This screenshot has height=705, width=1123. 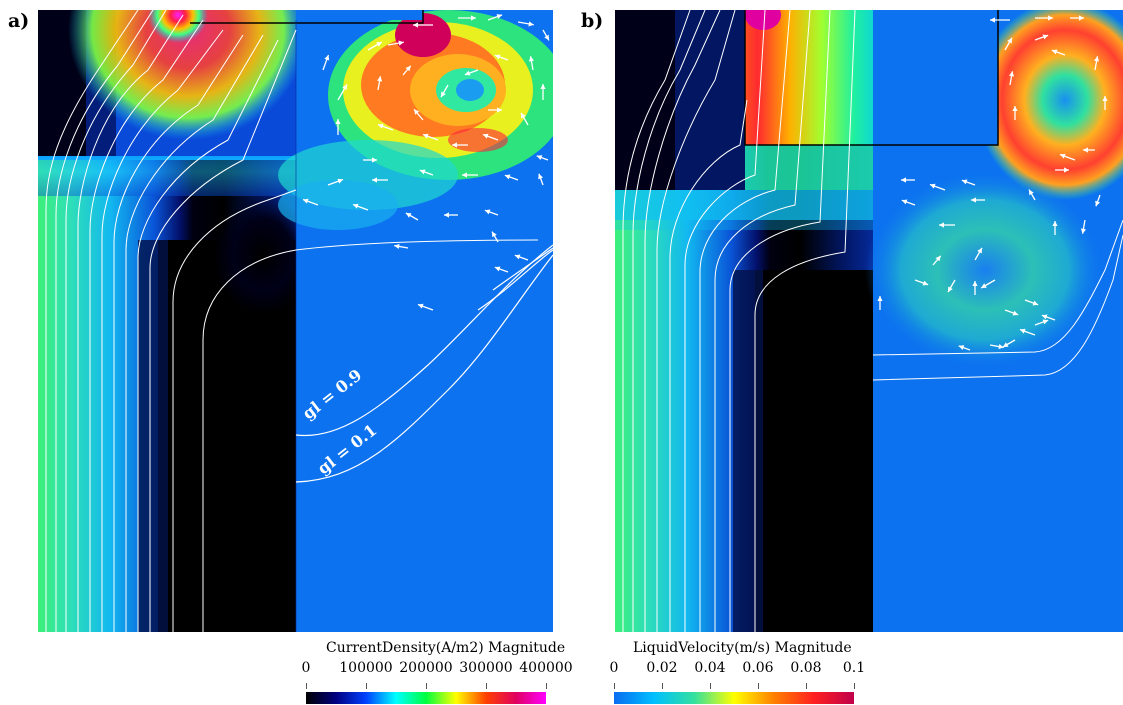 What do you see at coordinates (662, 668) in the screenshot?
I see `colorbar-b-tick-label: 0.02` at bounding box center [662, 668].